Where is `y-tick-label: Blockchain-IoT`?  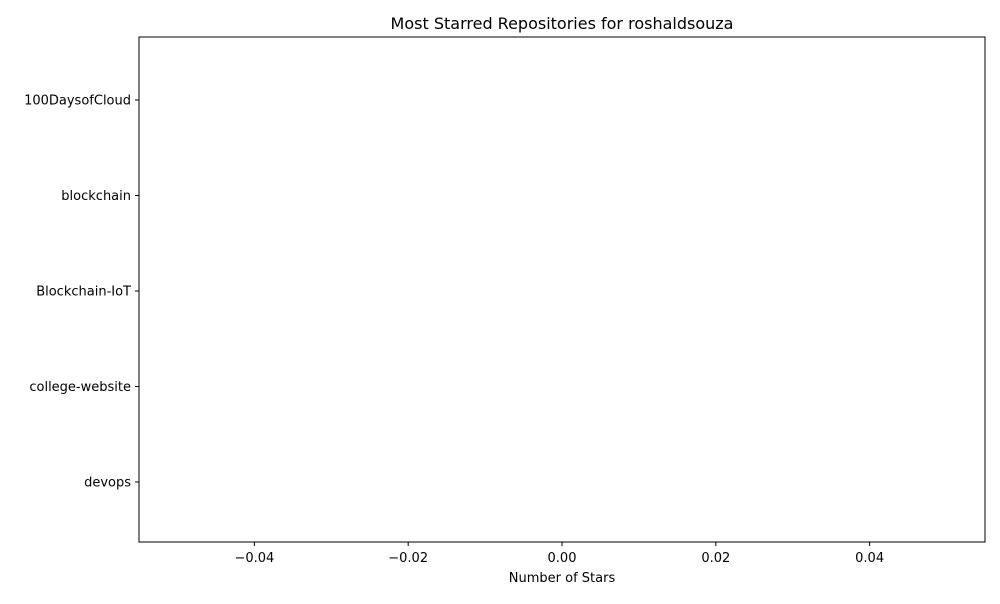
y-tick-label: Blockchain-IoT is located at coordinates (83, 292).